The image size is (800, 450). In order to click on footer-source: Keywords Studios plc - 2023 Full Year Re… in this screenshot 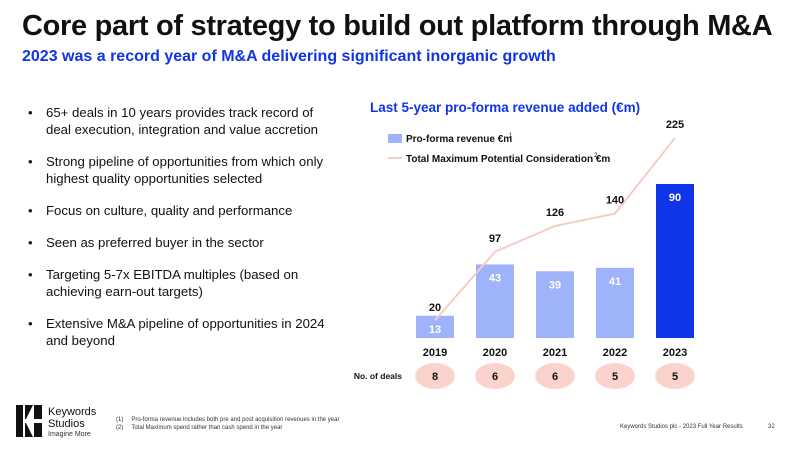, I will do `click(681, 427)`.